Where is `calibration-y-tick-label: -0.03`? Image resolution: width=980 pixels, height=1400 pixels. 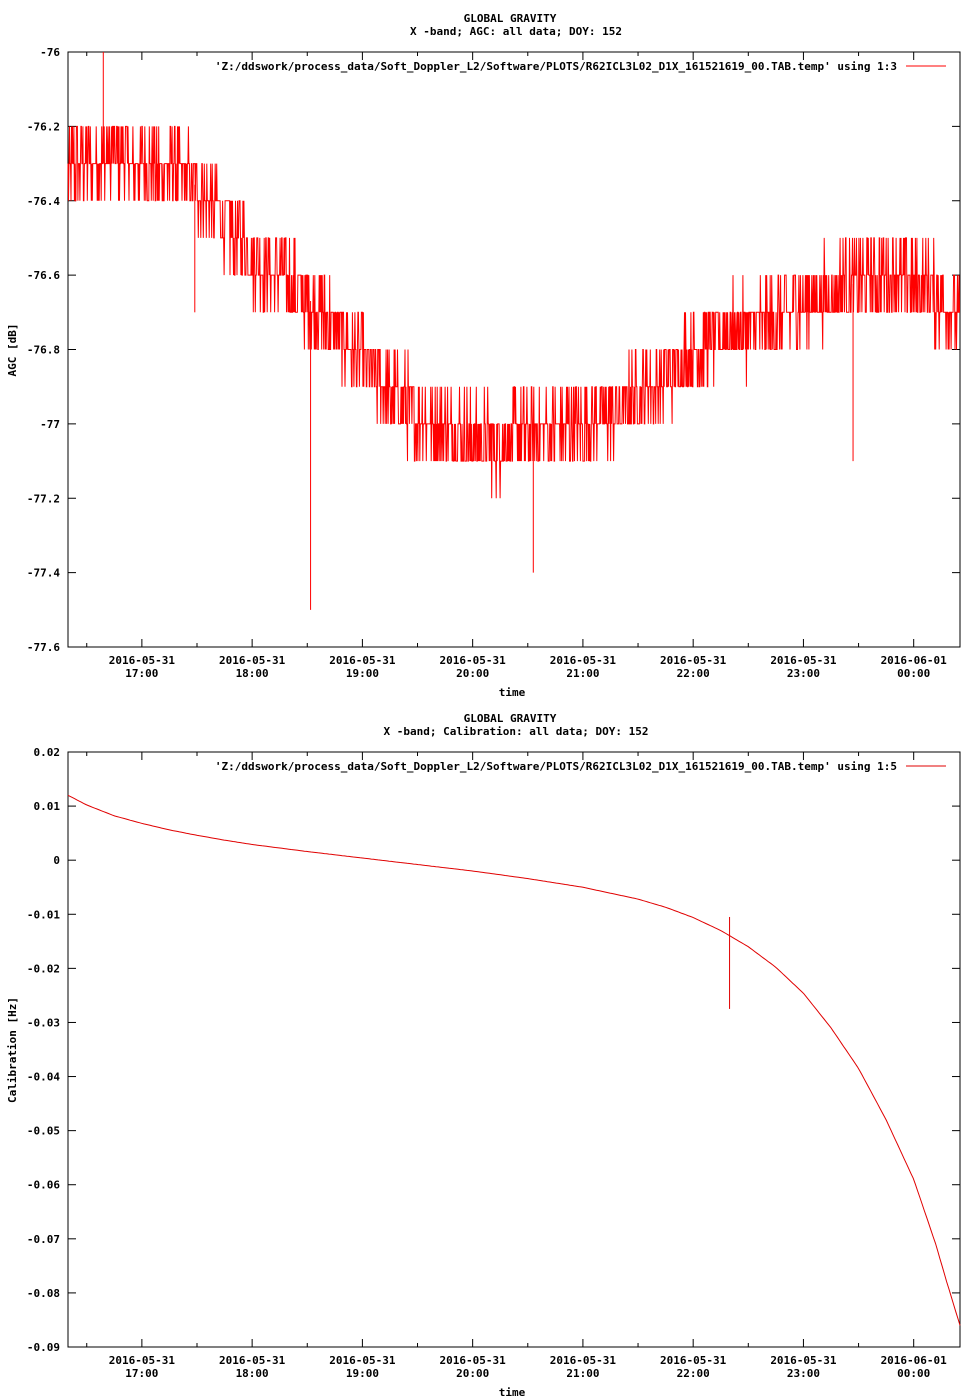 calibration-y-tick-label: -0.03 is located at coordinates (43, 1022).